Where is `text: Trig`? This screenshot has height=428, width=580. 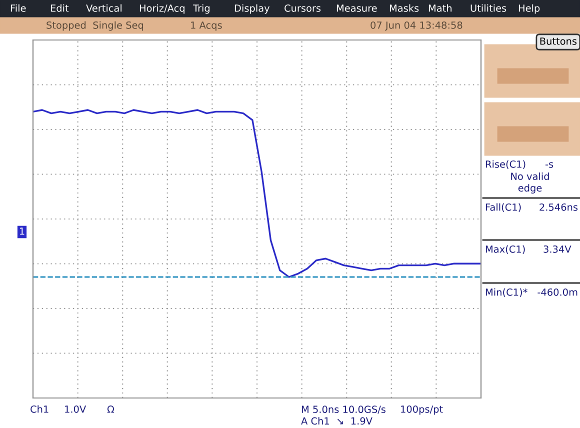 text: Trig is located at coordinates (201, 9).